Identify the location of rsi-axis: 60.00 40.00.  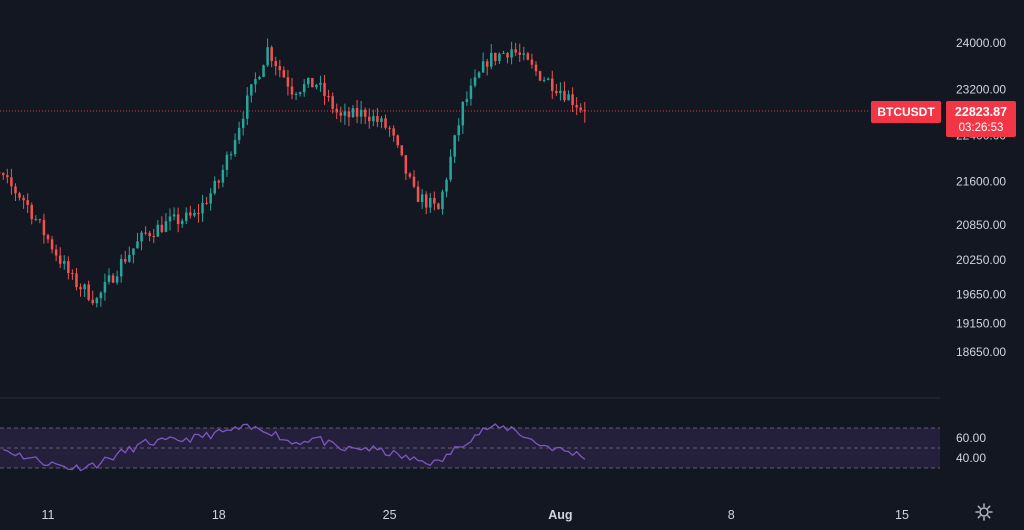
(971, 448).